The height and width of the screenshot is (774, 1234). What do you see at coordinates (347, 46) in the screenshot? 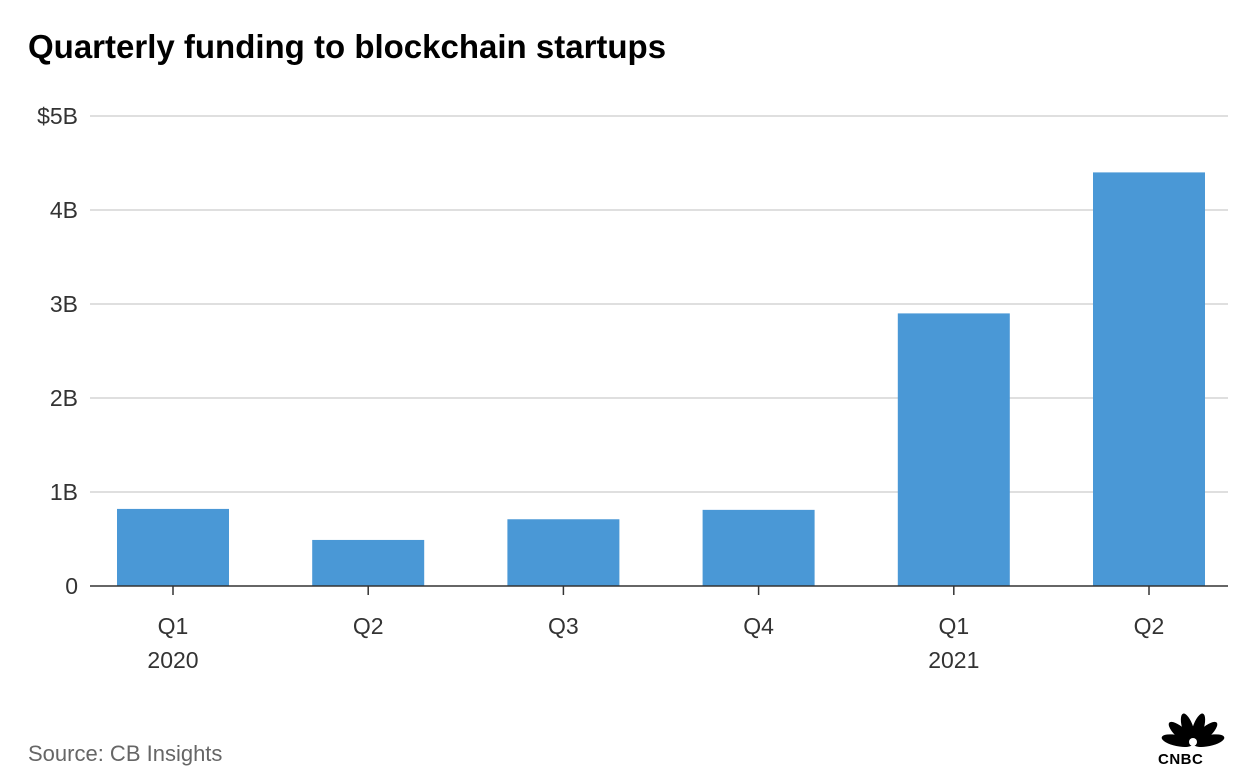
I see `chart-title: Quarterly funding to blockchain startups` at bounding box center [347, 46].